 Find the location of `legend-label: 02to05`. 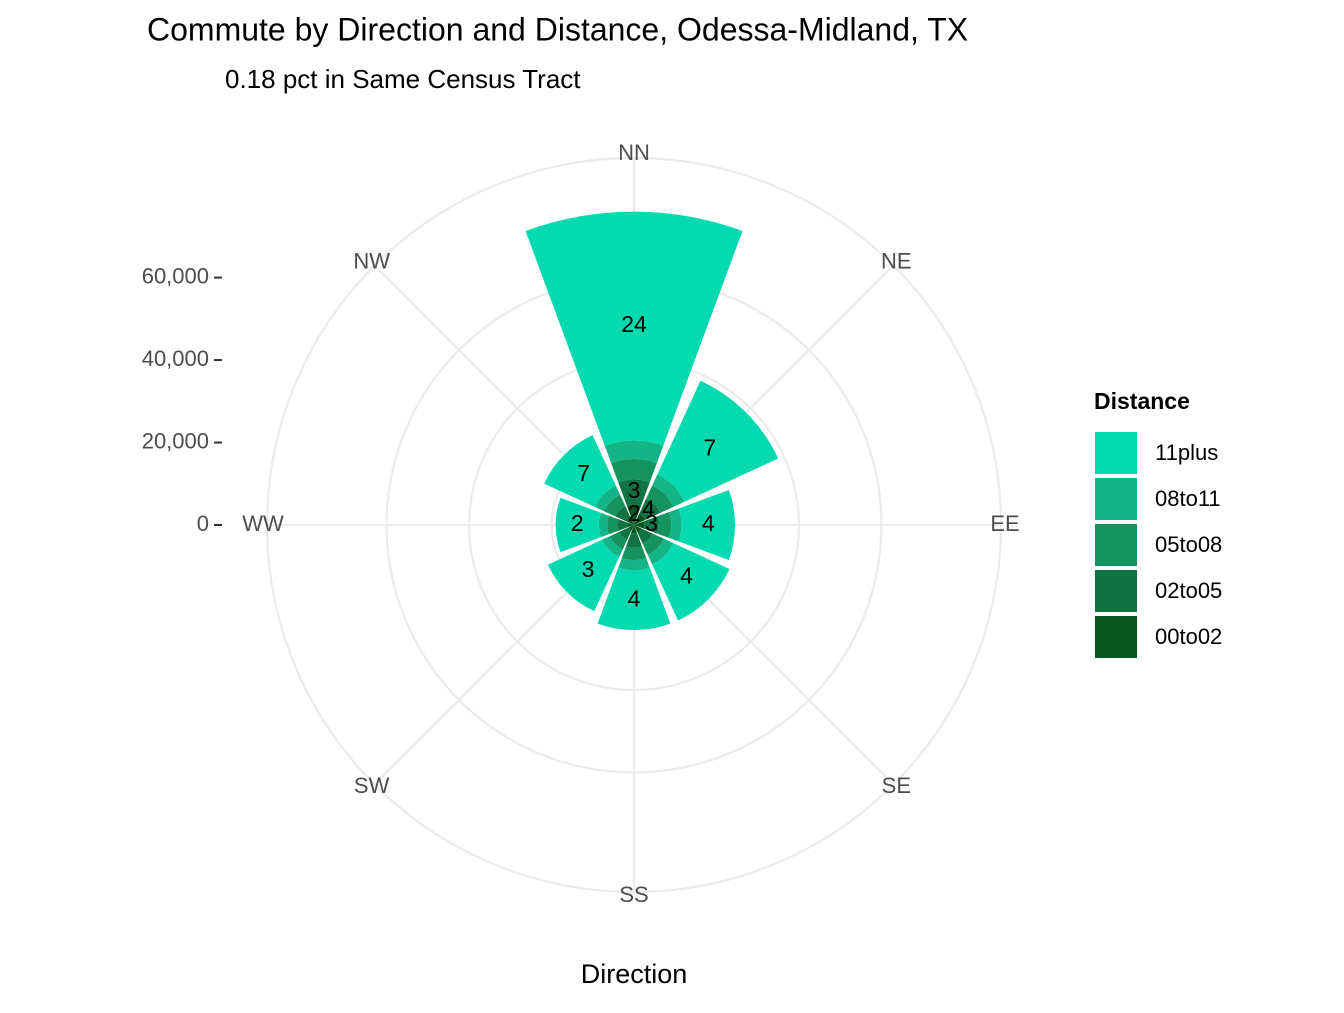

legend-label: 02to05 is located at coordinates (1188, 590).